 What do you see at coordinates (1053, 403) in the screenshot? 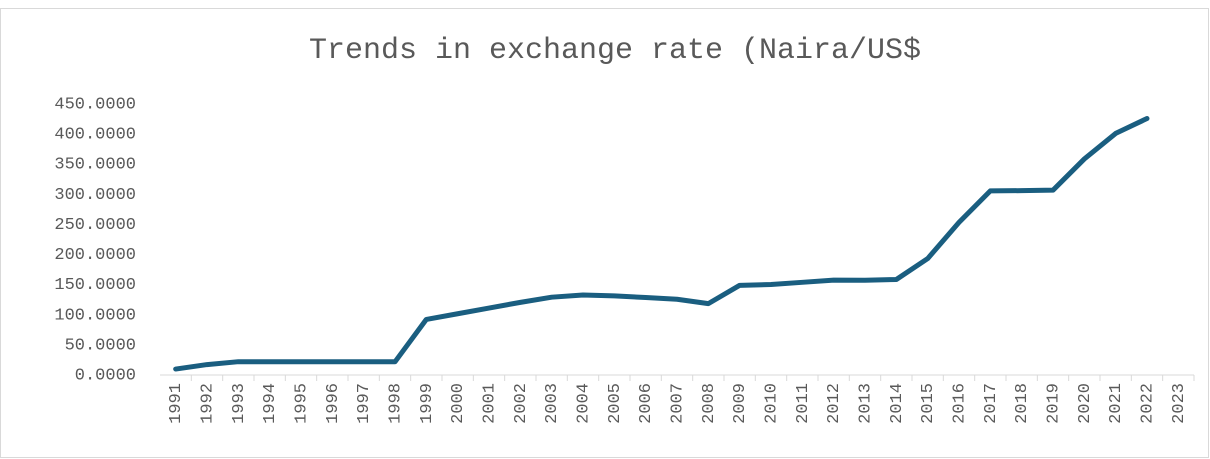
I see `x-tick-label: 2019` at bounding box center [1053, 403].